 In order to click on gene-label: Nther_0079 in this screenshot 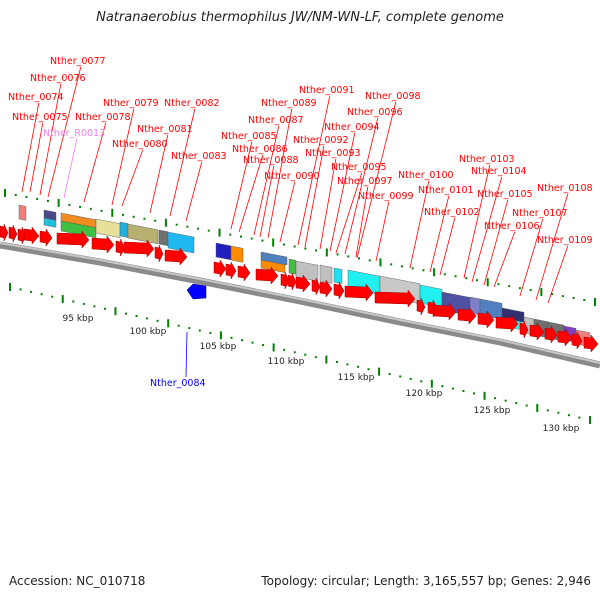, I will do `click(131, 103)`.